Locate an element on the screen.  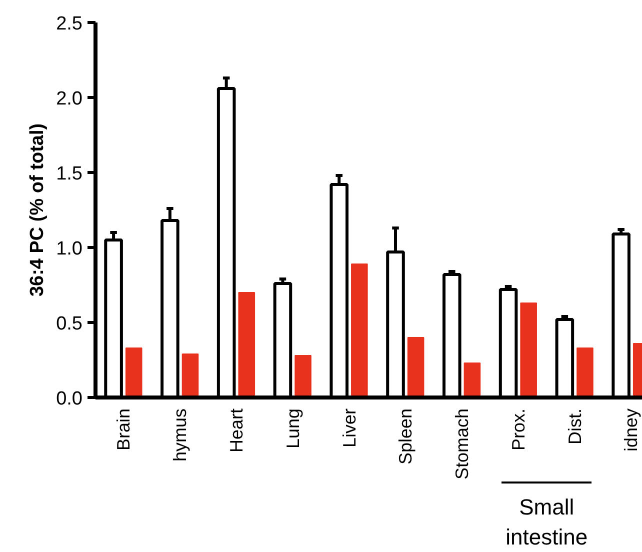
x-tick-label: hymus is located at coordinates (180, 435).